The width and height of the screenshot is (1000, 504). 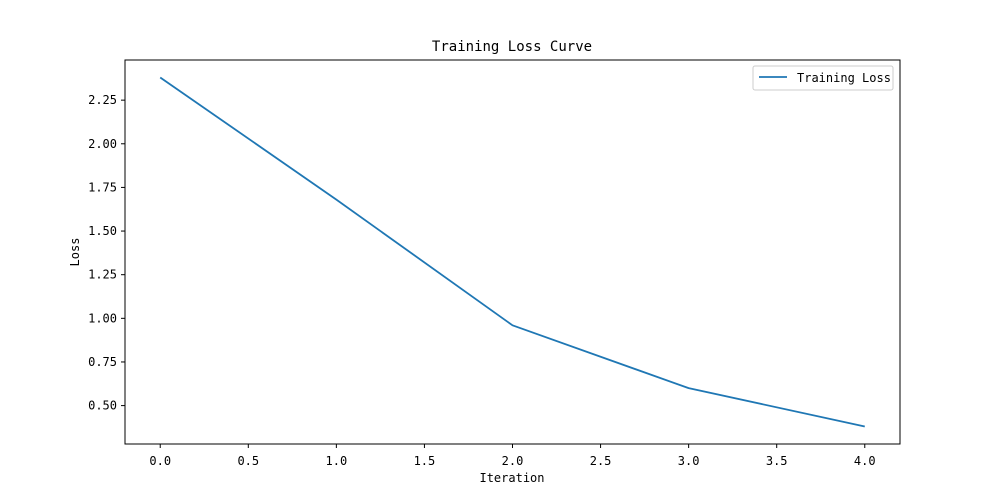 What do you see at coordinates (75, 252) in the screenshot?
I see `y-axis-label: Loss` at bounding box center [75, 252].